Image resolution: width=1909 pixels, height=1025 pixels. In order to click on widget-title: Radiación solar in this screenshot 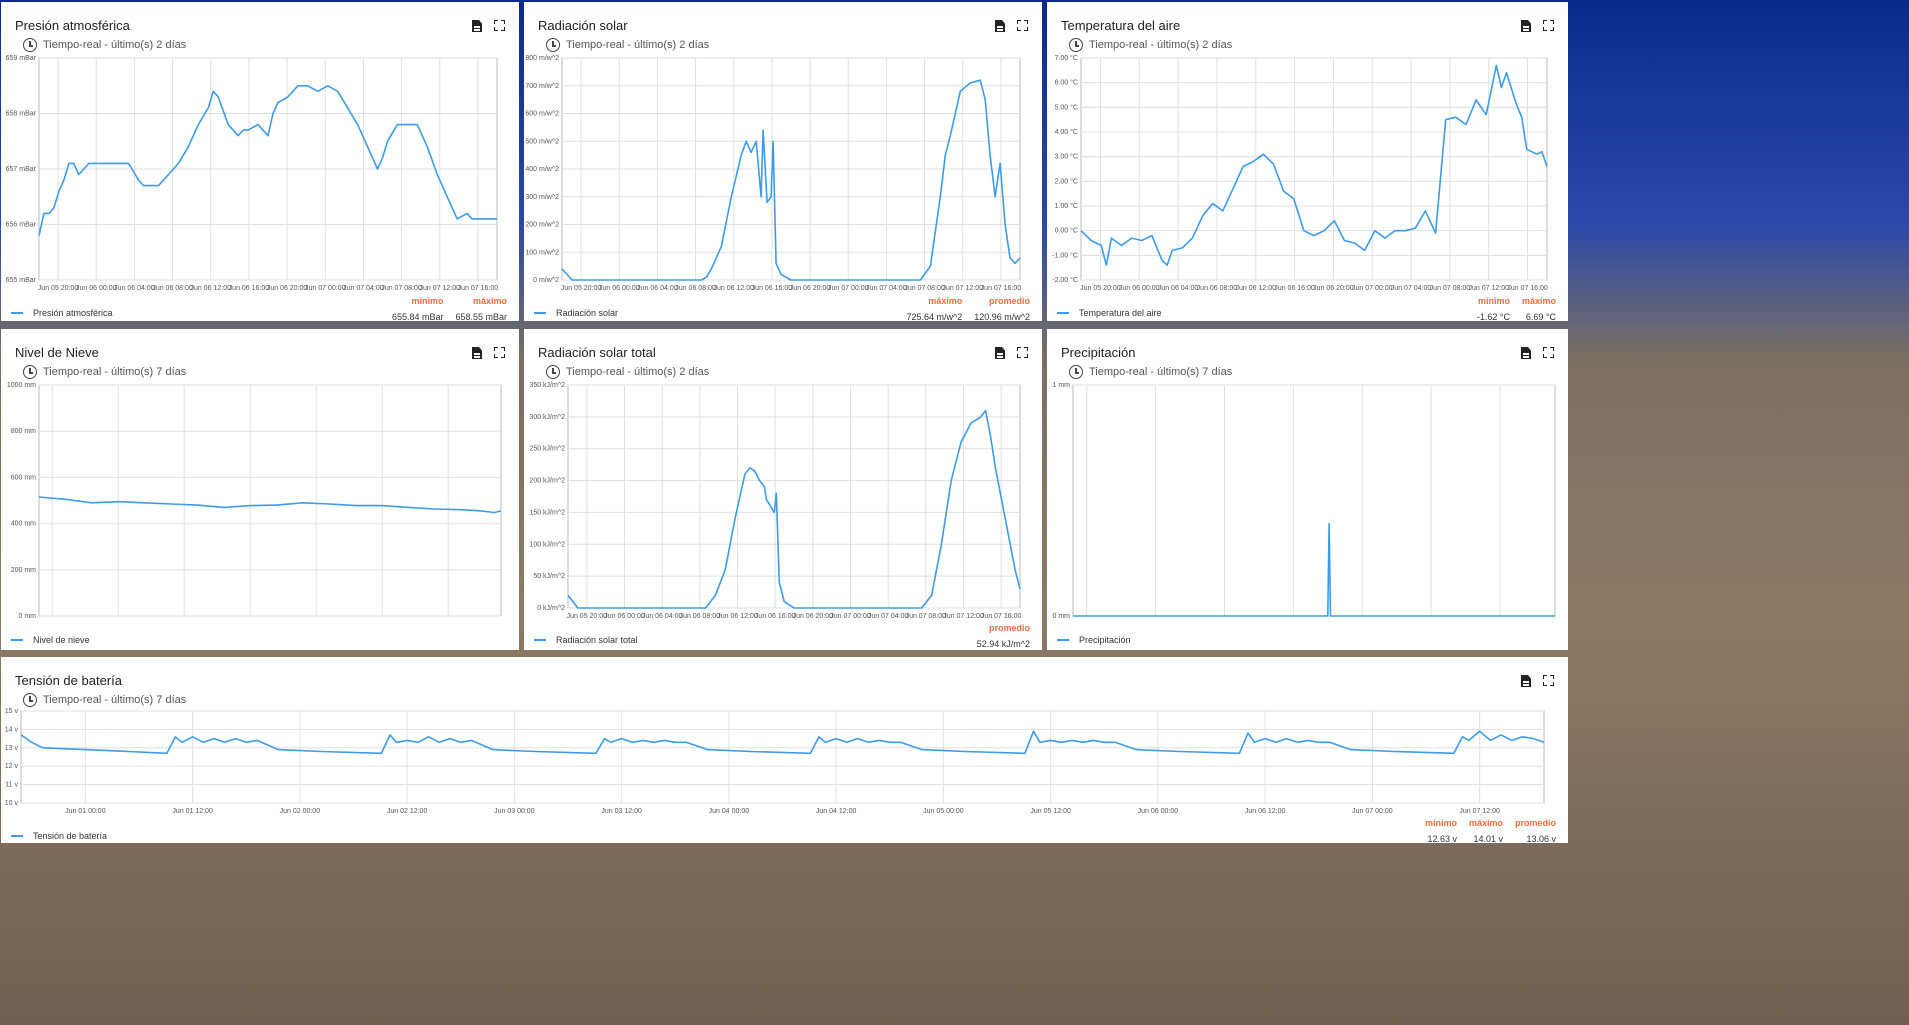, I will do `click(583, 25)`.